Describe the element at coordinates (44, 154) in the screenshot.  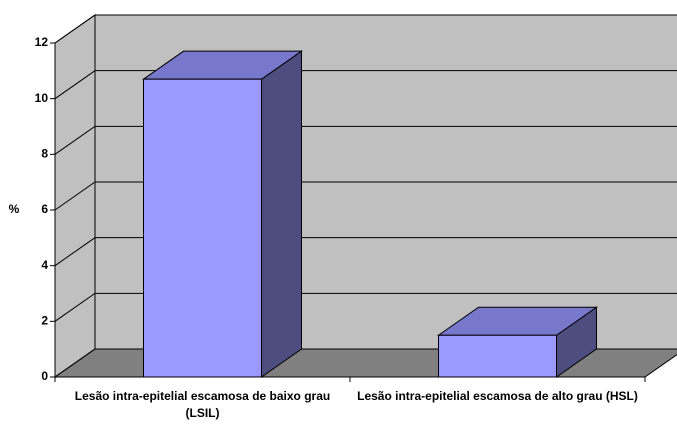
I see `y-tick-label: 8` at that location.